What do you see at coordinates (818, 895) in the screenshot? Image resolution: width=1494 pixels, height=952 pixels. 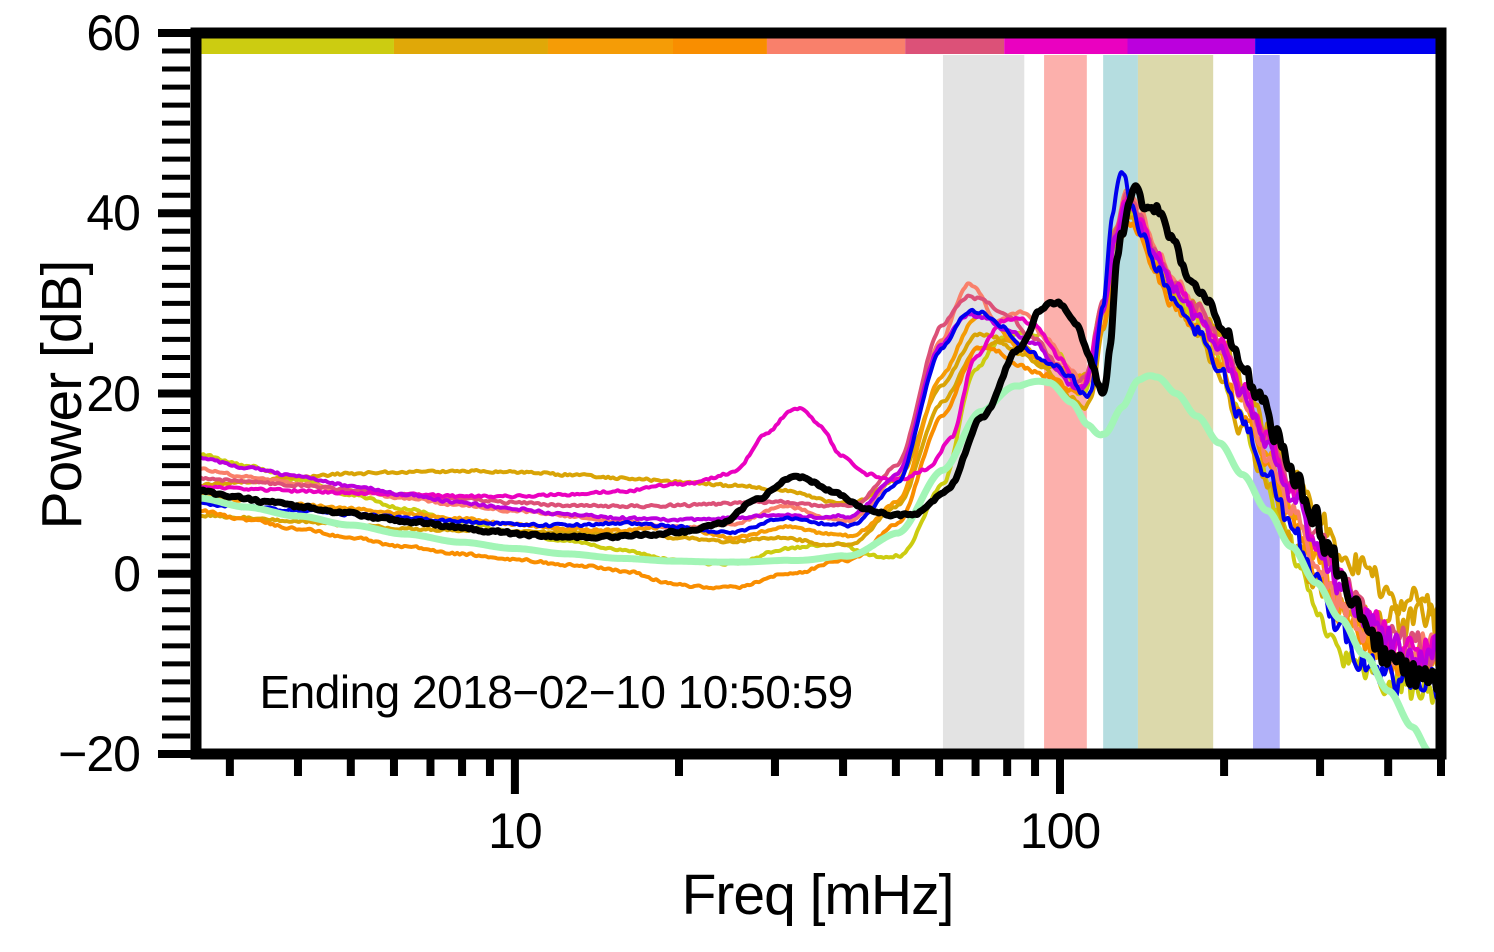 I see `x-axis-label: Freq [mHz]` at bounding box center [818, 895].